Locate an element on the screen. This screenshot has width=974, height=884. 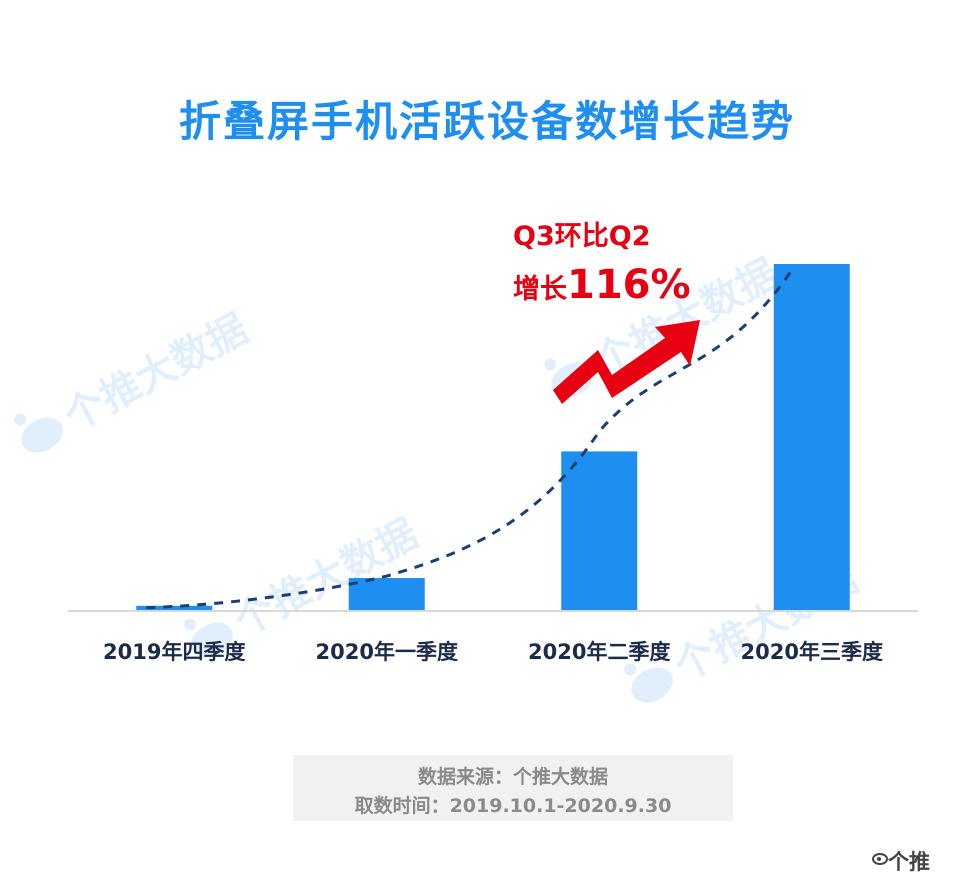
watermark-1: 个推大数据 is located at coordinates (134, 379).